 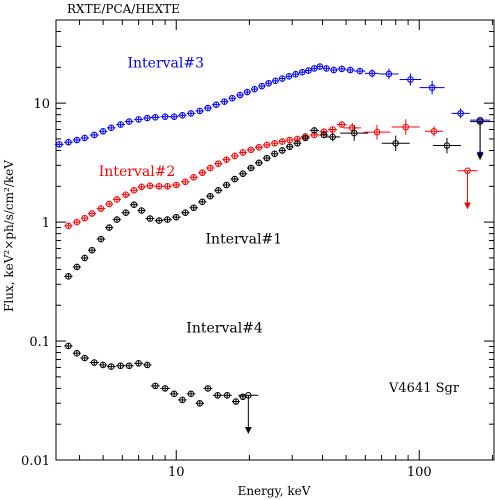 What do you see at coordinates (419, 472) in the screenshot?
I see `x-tick-label: 100` at bounding box center [419, 472].